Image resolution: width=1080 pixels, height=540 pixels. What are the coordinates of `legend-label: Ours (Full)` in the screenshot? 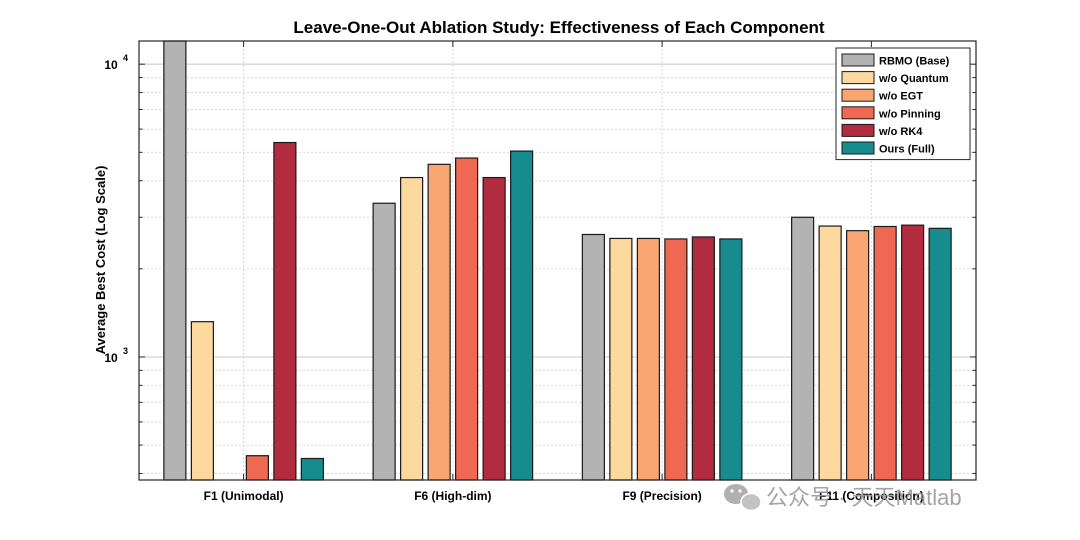 It's located at (907, 150).